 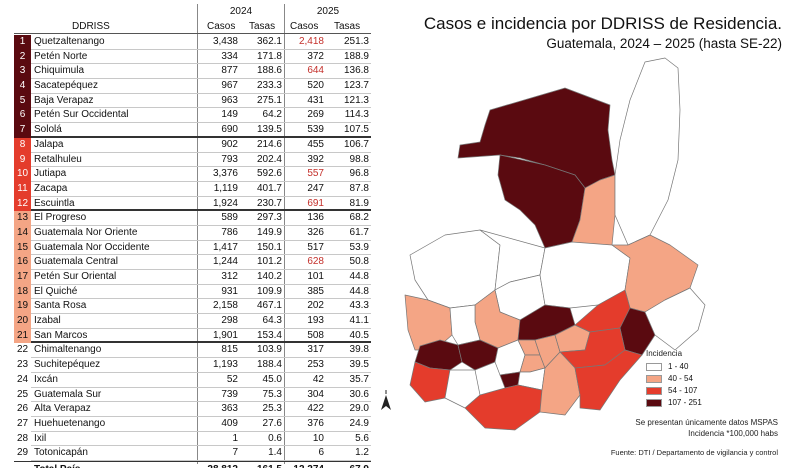 I want to click on rank-number: 15, so click(x=22, y=248).